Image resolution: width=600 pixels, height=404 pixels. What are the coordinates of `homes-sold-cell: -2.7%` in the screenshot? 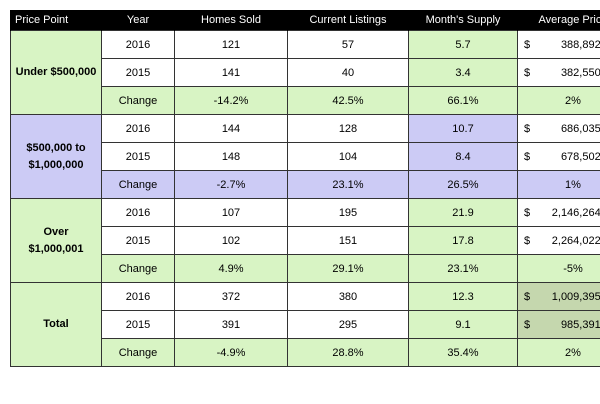 It's located at (231, 184).